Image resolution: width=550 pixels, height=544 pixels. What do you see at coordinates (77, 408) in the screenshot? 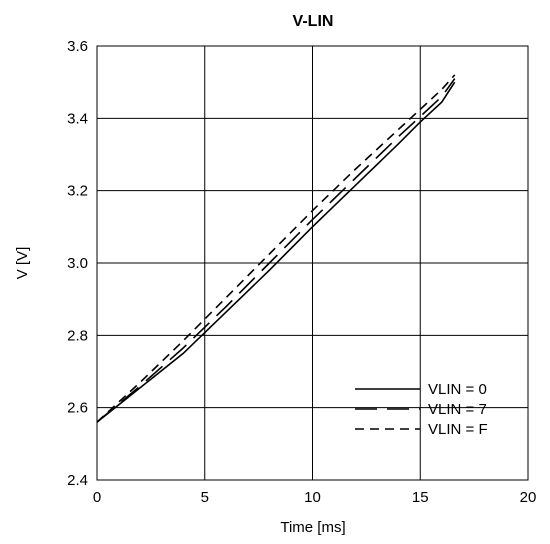
I see `y-tick-label: 2.6` at bounding box center [77, 408].